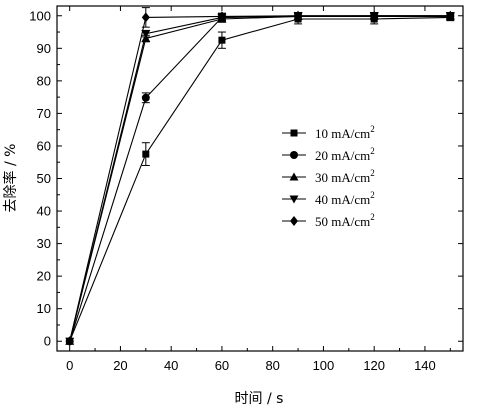  Describe the element at coordinates (374, 365) in the screenshot. I see `x-tick-label: 120` at that location.